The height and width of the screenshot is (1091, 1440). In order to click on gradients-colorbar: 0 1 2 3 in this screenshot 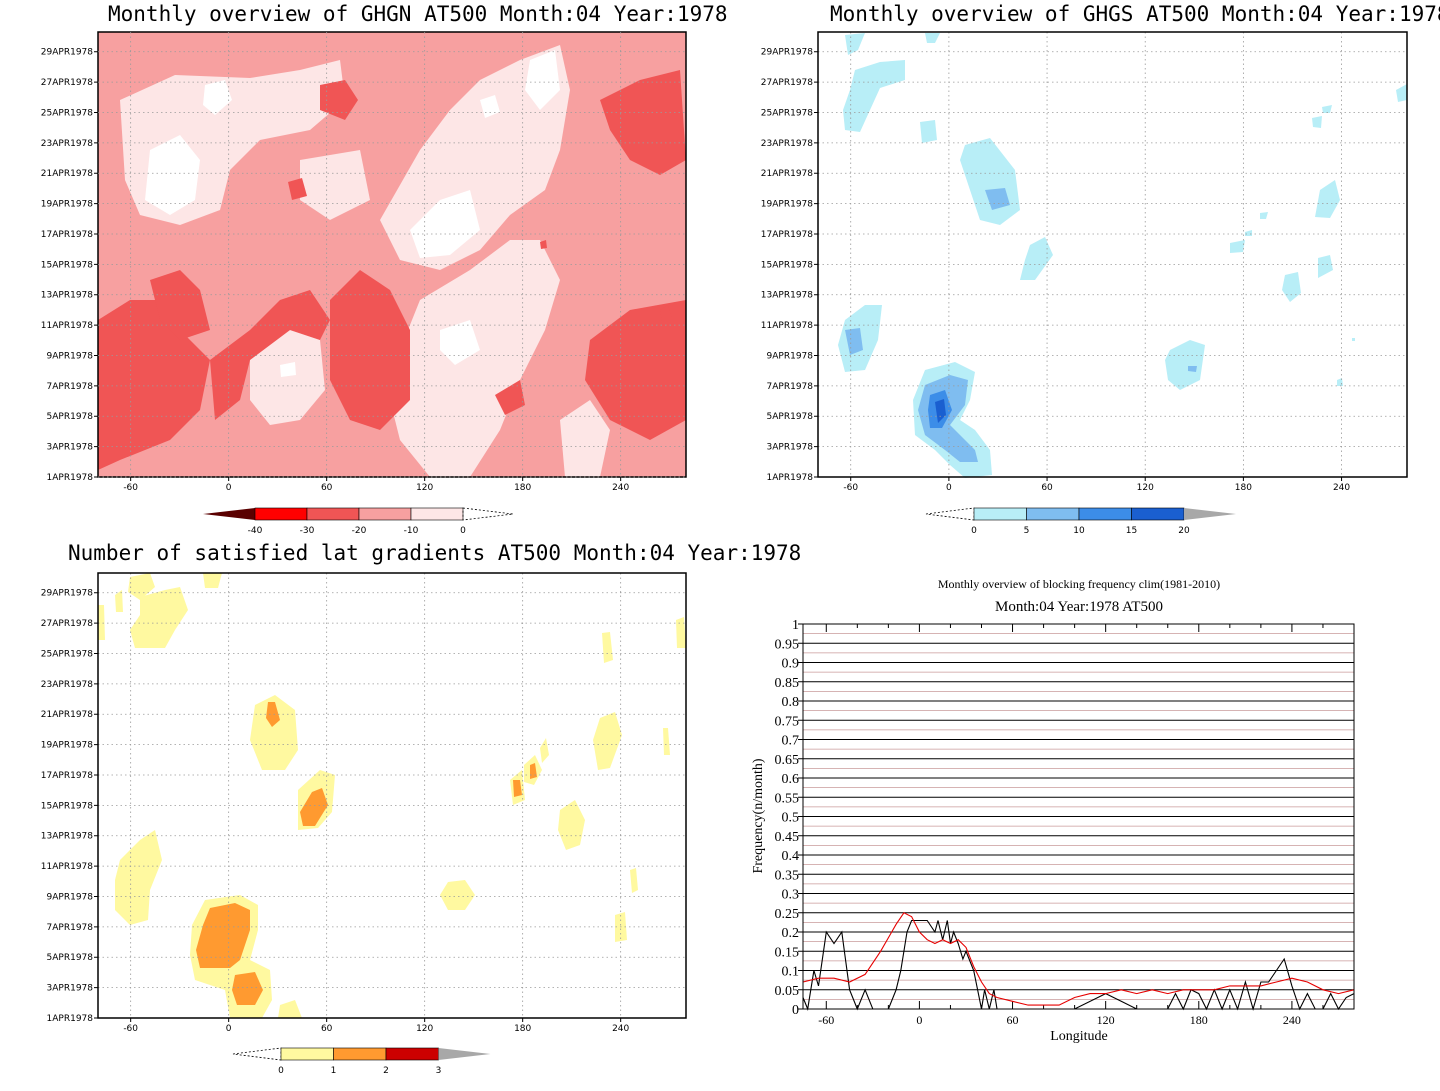, I will do `click(361, 1061)`.